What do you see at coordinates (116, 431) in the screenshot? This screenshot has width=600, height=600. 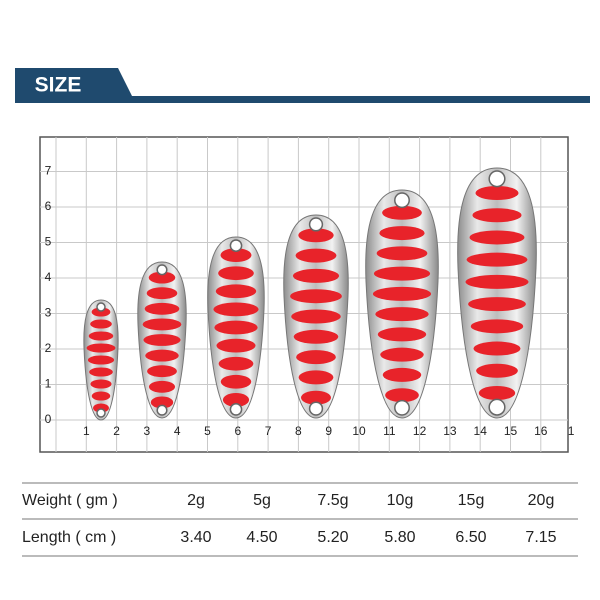 I see `x-label: 2` at bounding box center [116, 431].